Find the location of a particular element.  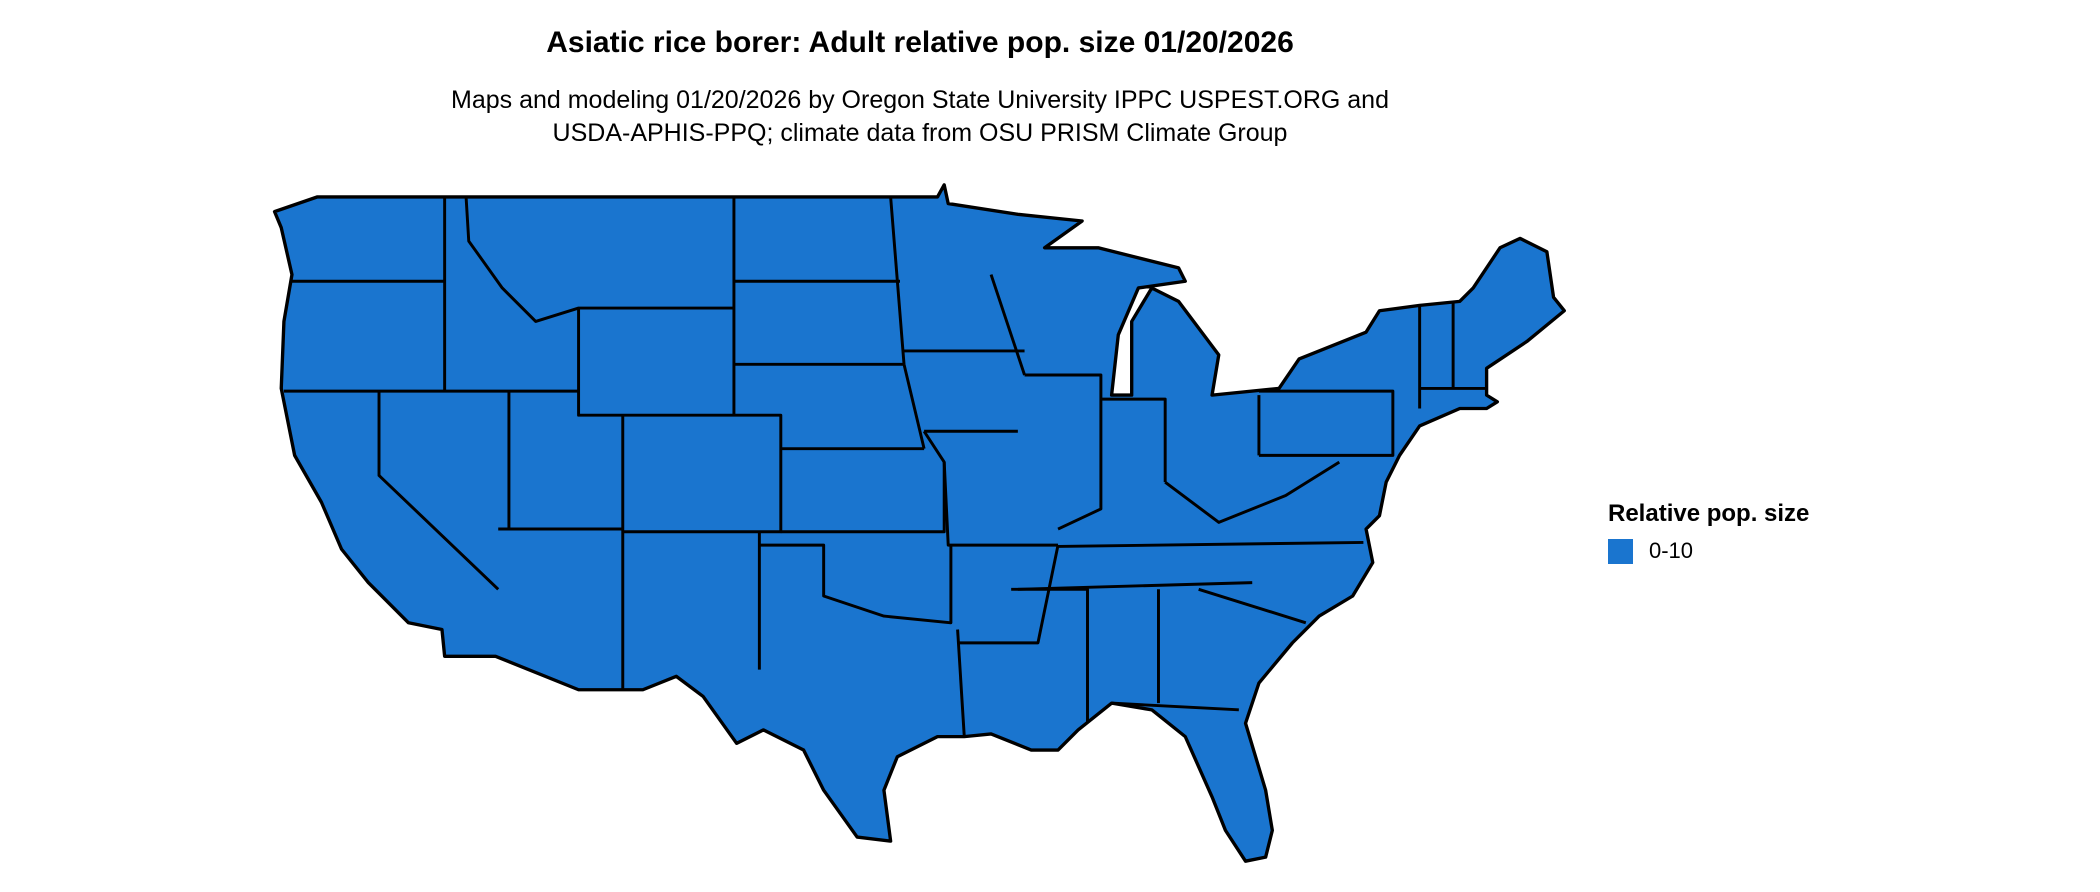

legend: Relative pop. size 0-10 is located at coordinates (1708, 532).